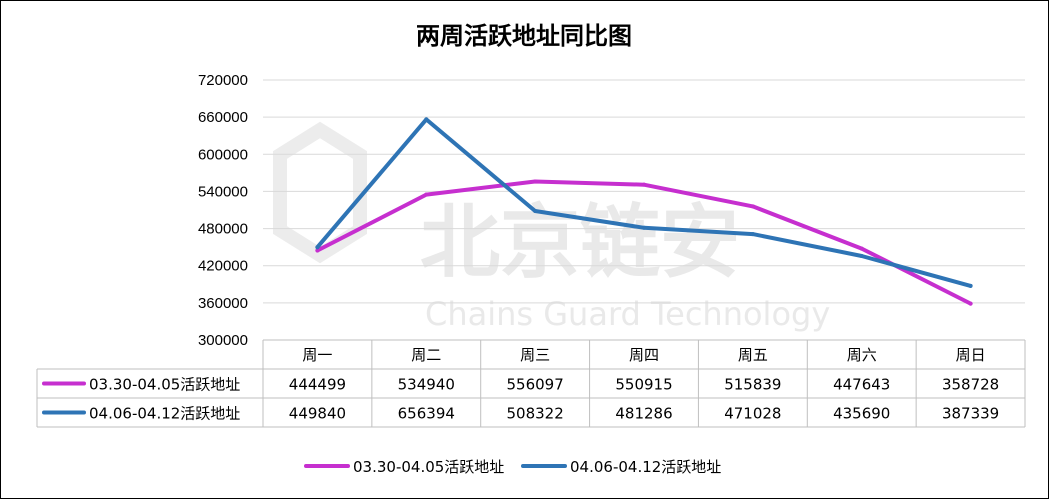  I want to click on table-value-cell: 471028, so click(752, 414).